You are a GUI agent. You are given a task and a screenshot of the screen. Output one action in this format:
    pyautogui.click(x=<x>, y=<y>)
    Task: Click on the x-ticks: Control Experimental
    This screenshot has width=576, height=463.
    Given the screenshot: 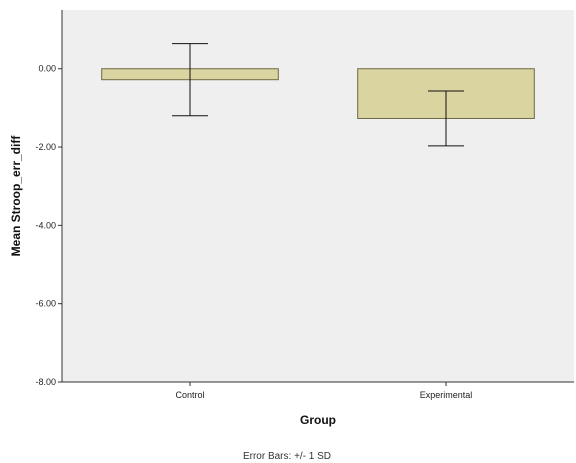 What is the action you would take?
    pyautogui.click(x=323, y=391)
    